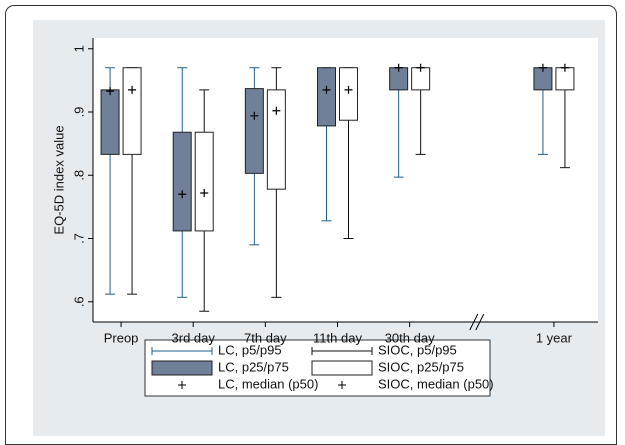  I want to click on axis-break, so click(477, 322).